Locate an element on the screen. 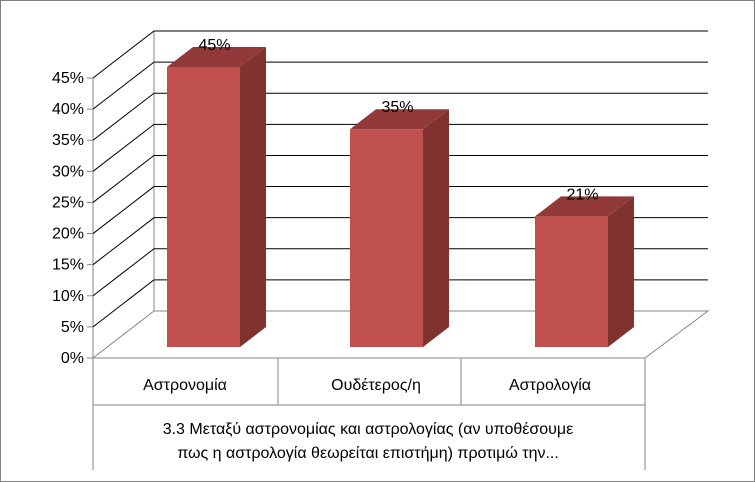 Image resolution: width=755 pixels, height=482 pixels. data-label-0: 45% is located at coordinates (214, 45).